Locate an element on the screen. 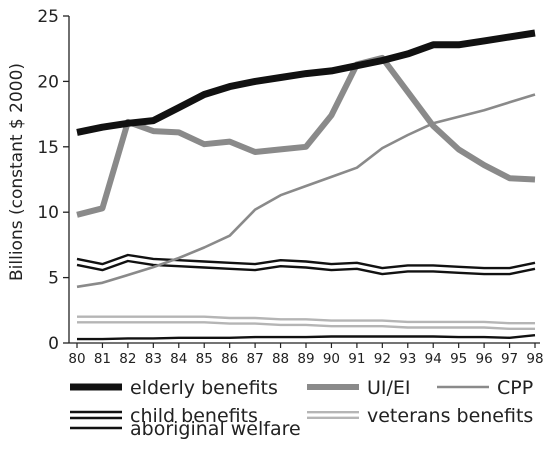 The width and height of the screenshot is (546, 469). x-tick-label: 85 is located at coordinates (204, 359).